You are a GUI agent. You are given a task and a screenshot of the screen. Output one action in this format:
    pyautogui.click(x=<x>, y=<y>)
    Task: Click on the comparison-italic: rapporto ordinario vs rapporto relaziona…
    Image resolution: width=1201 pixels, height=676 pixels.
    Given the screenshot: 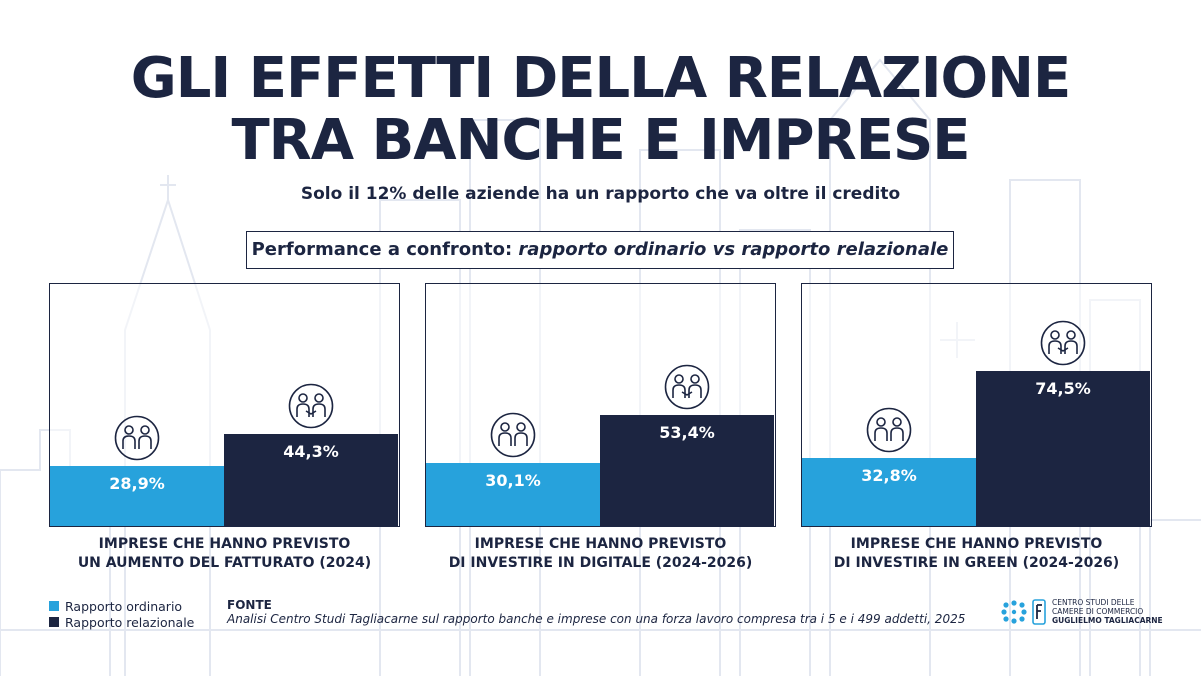 What is the action you would take?
    pyautogui.click(x=733, y=249)
    